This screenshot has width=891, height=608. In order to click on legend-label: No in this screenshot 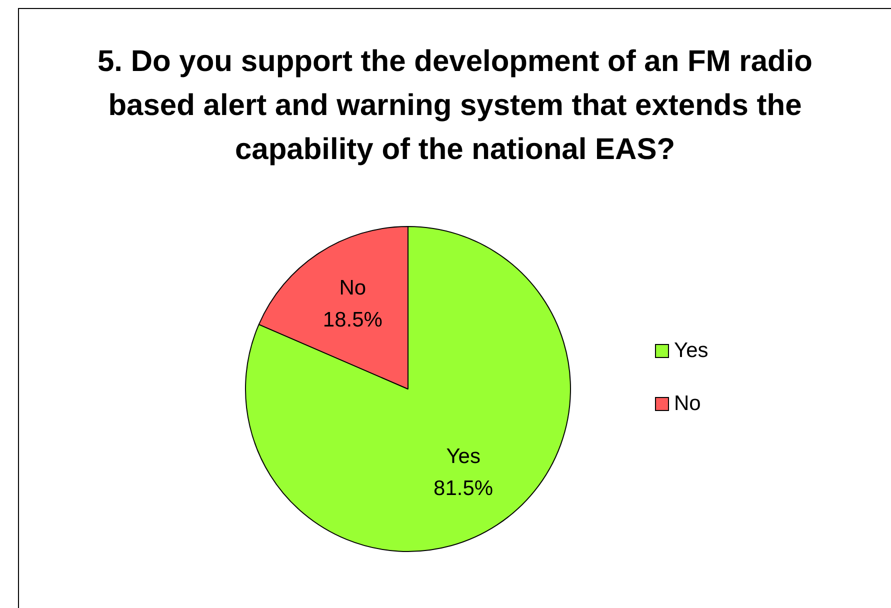, I will do `click(687, 403)`.